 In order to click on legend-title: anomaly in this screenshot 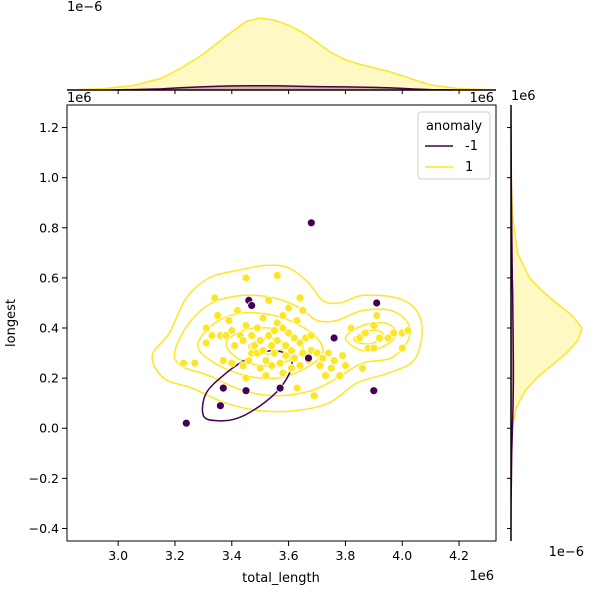, I will do `click(454, 126)`.